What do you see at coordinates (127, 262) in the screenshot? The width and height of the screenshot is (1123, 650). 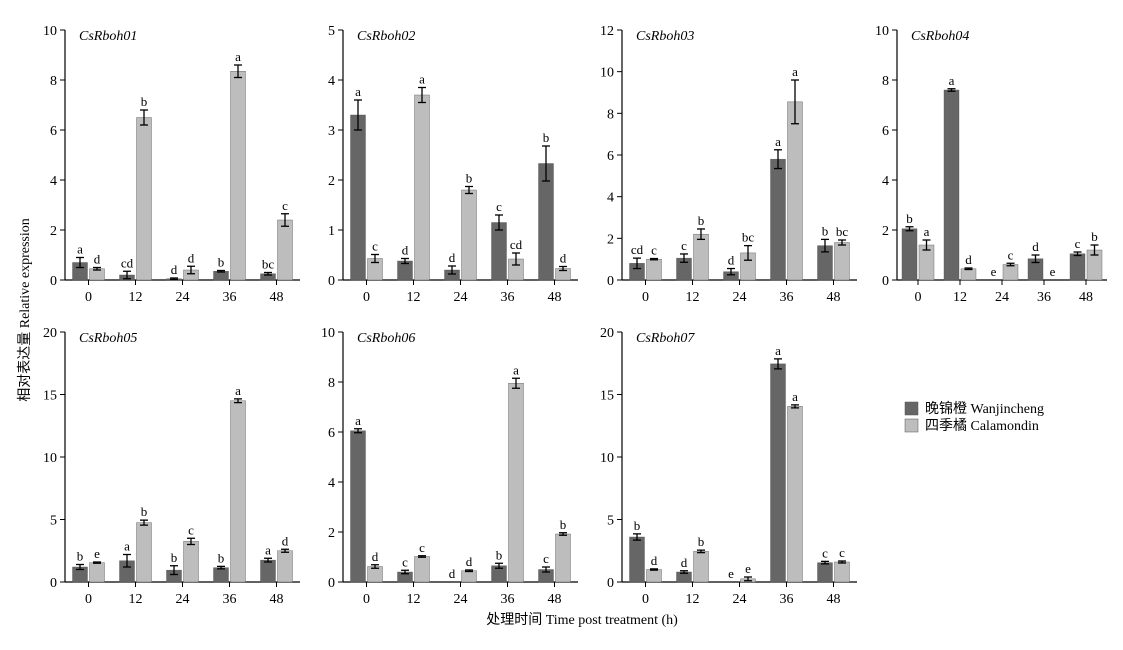 I see `significance-letter: cd` at bounding box center [127, 262].